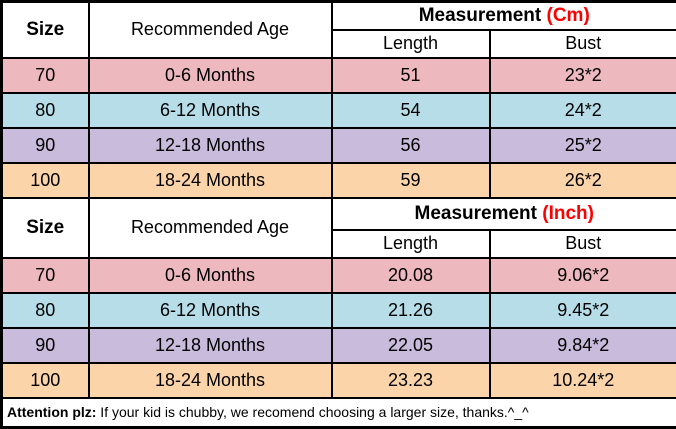  I want to click on cm-header-row: Size Recommended Age Measurement (Cm), so click(339, 16).